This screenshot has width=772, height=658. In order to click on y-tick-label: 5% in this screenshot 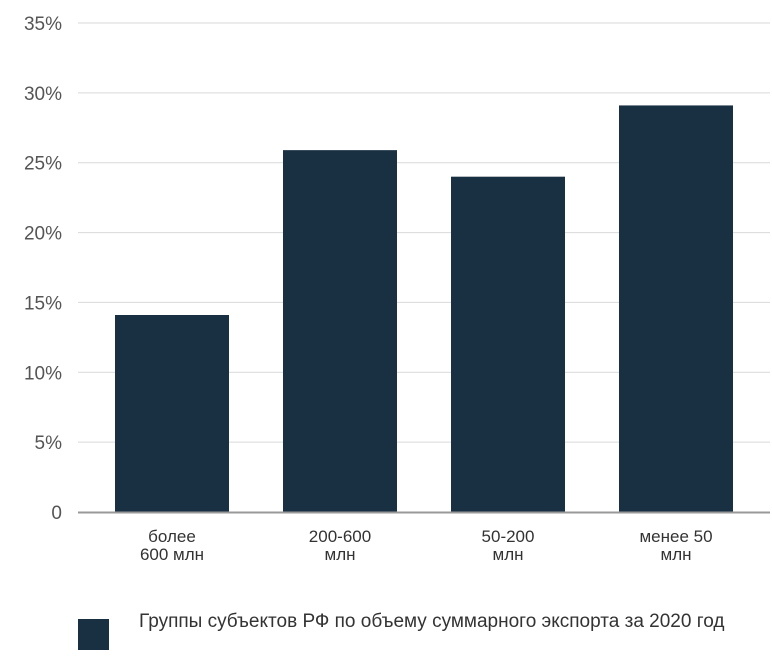, I will do `click(49, 443)`.